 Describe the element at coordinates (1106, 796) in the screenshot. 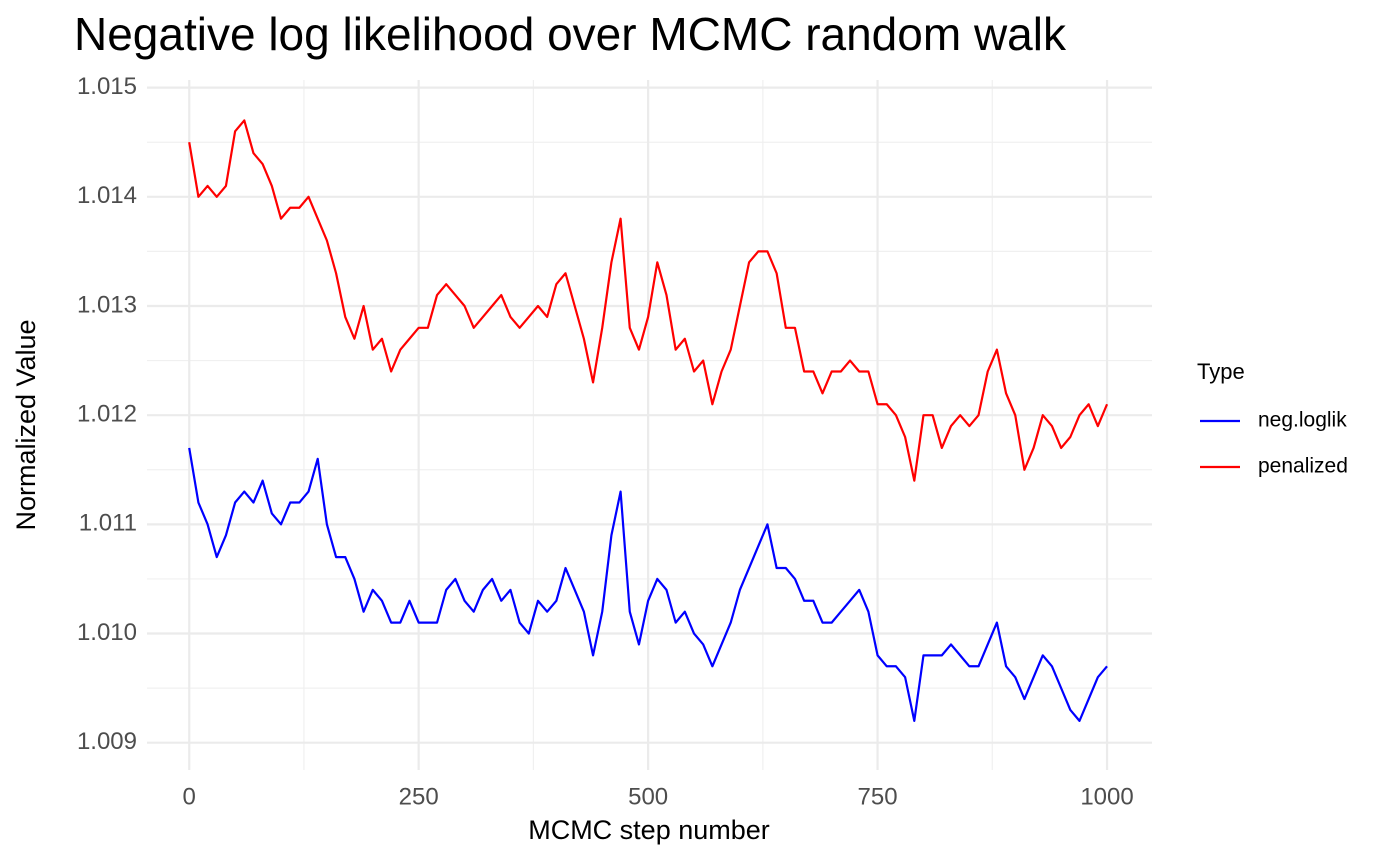

I see `x-tick-label: 1000` at that location.